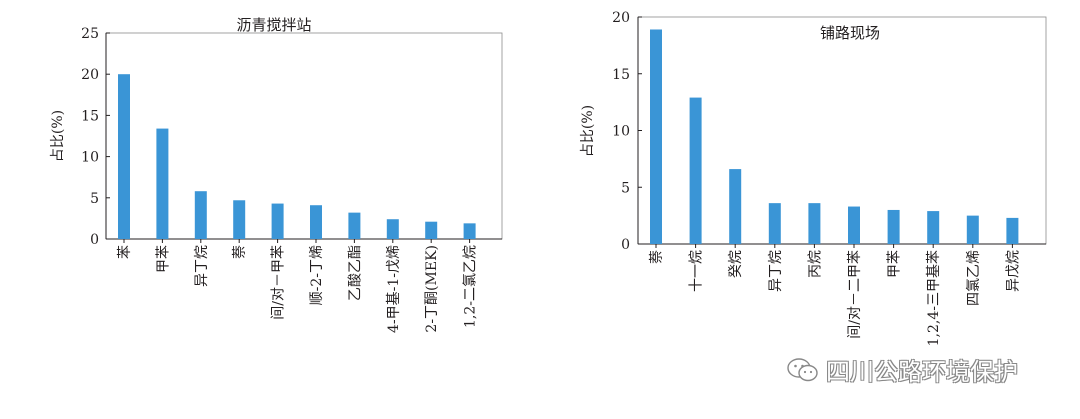 The height and width of the screenshot is (419, 1080). What do you see at coordinates (922, 372) in the screenshot?
I see `watermark-text: 四川公路环境保护` at bounding box center [922, 372].